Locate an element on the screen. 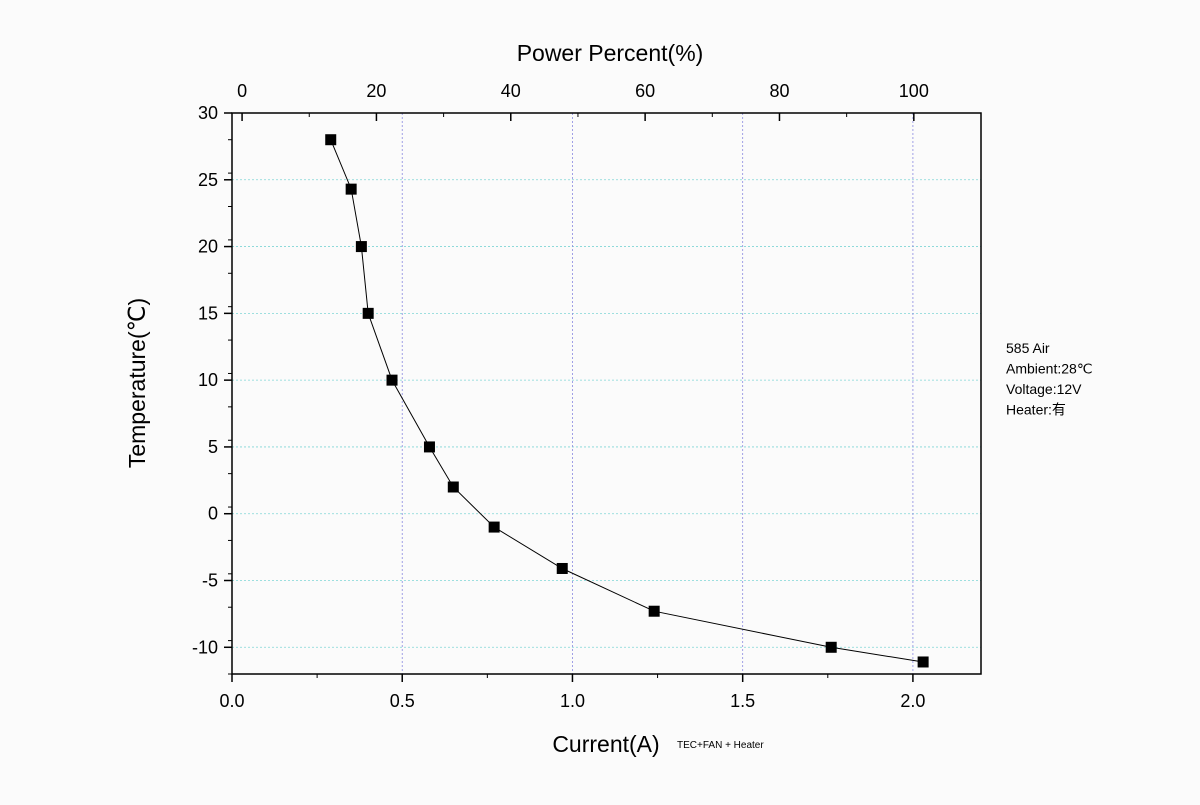  y-tick-label: 20 is located at coordinates (208, 247).